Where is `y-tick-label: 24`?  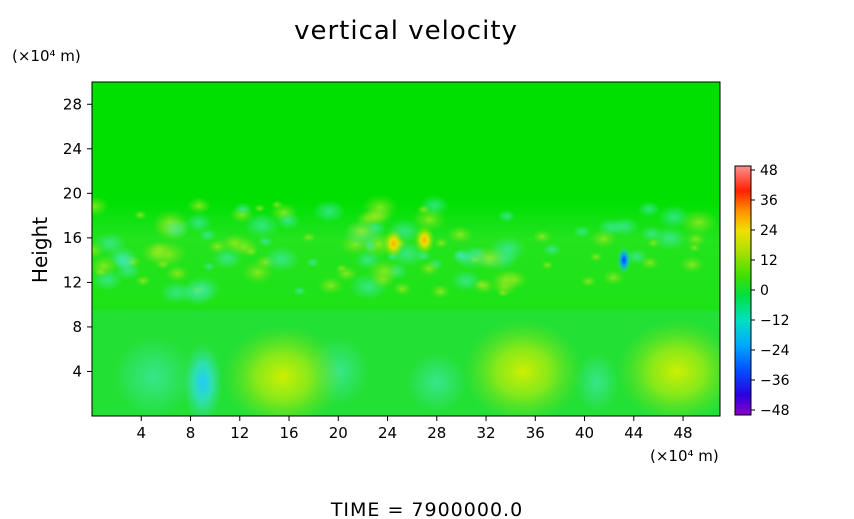
y-tick-label: 24 is located at coordinates (72, 149).